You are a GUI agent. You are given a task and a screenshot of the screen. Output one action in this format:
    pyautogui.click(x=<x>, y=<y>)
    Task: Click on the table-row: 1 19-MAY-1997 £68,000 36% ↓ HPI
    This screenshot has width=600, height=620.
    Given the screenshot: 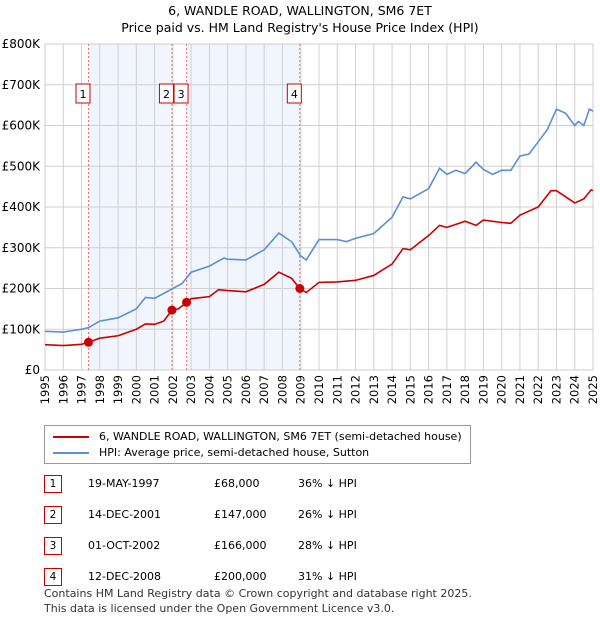 What is the action you would take?
    pyautogui.click(x=244, y=484)
    